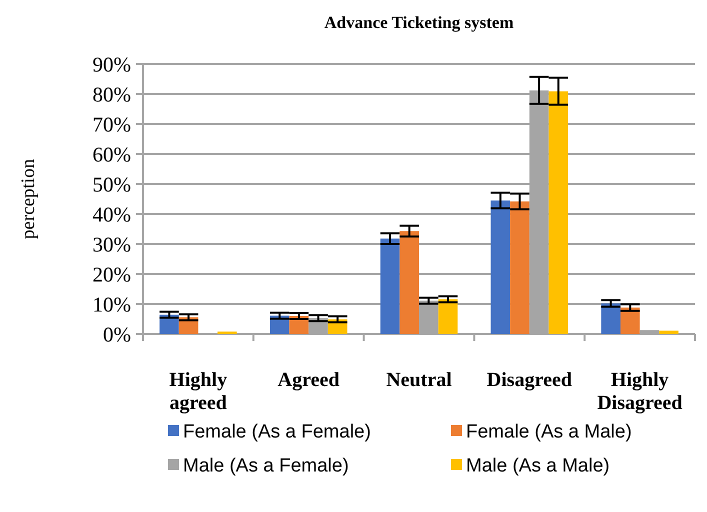  I want to click on y-tick-label: 40%, so click(111, 214).